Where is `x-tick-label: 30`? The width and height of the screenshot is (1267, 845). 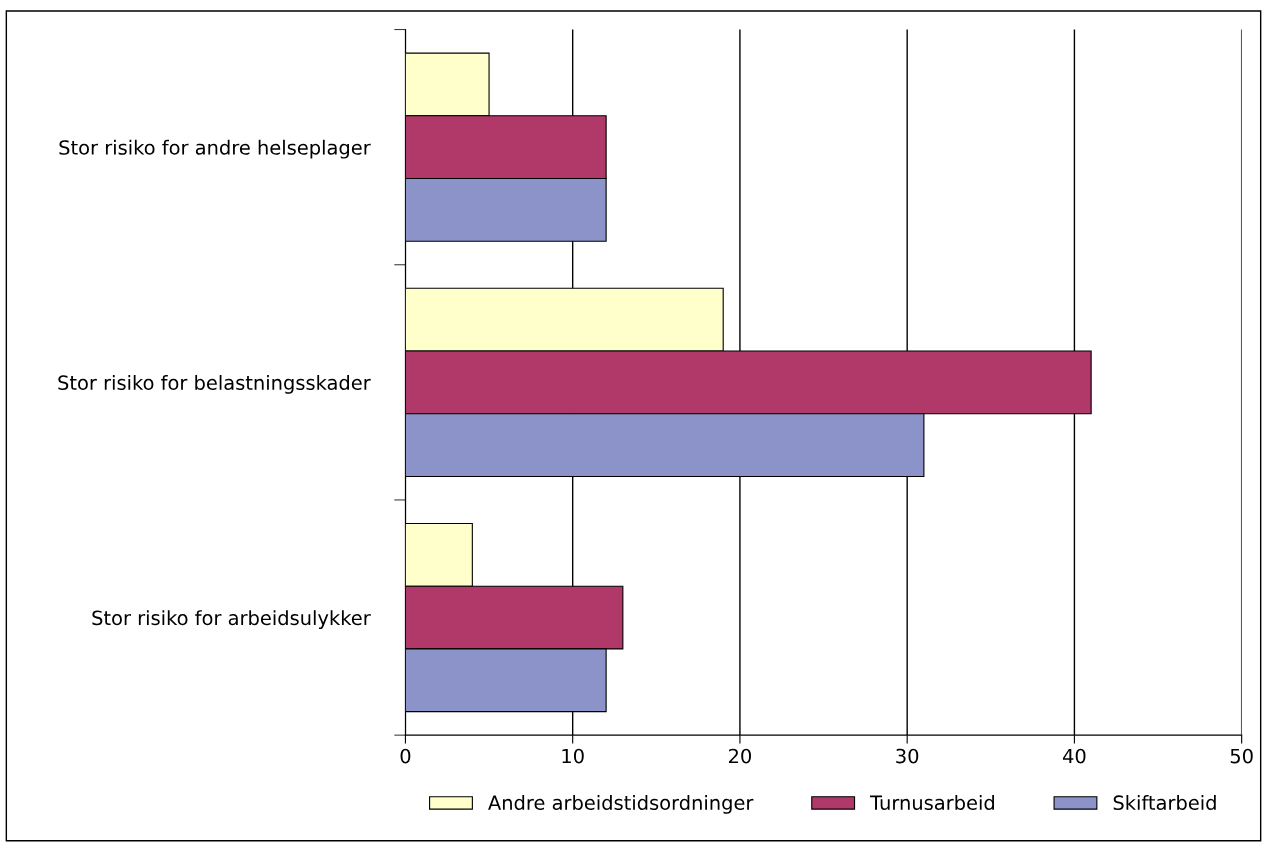 x-tick-label: 30 is located at coordinates (907, 756).